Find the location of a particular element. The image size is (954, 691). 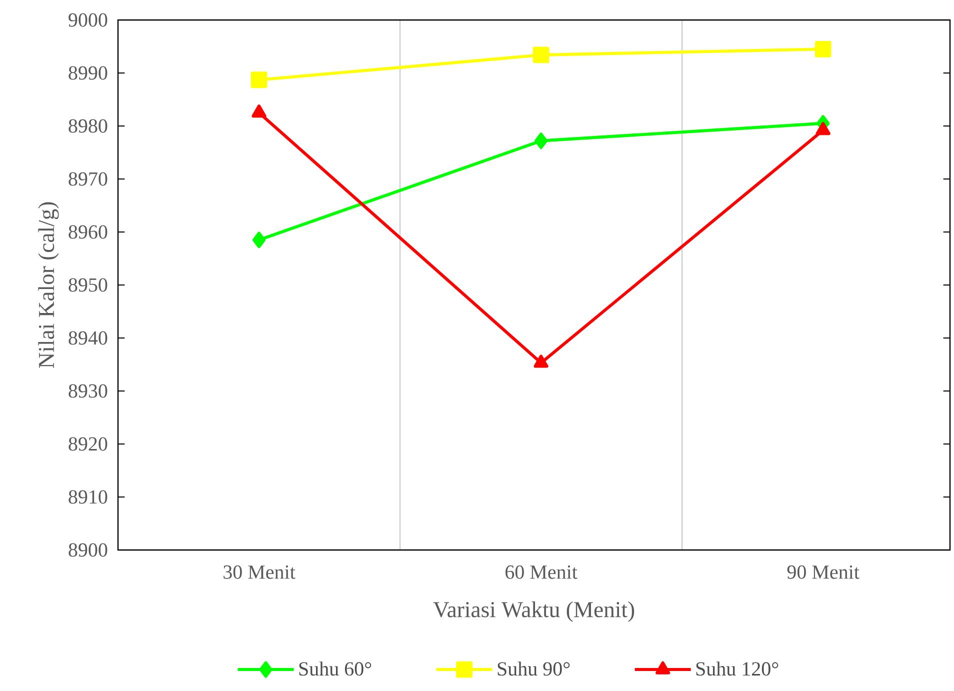

y-tick-label: 8940 is located at coordinates (88, 338).